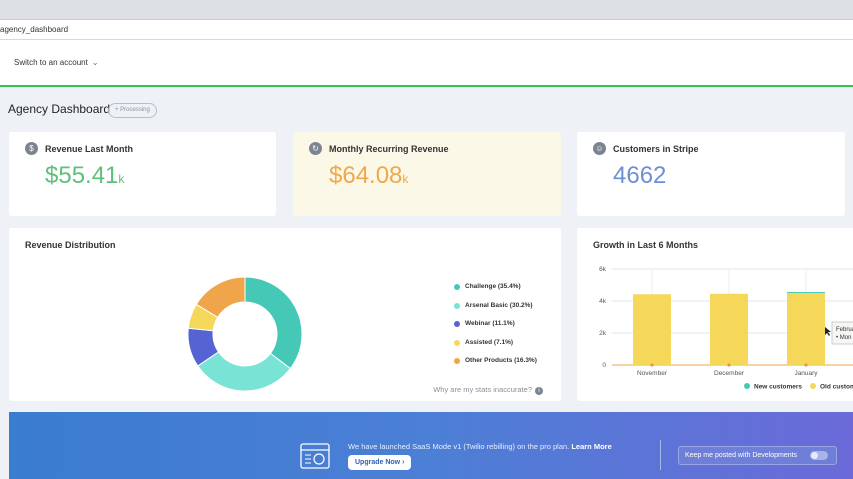 The height and width of the screenshot is (479, 853). I want to click on legend-item: Other Products (16.3%), so click(495, 366).